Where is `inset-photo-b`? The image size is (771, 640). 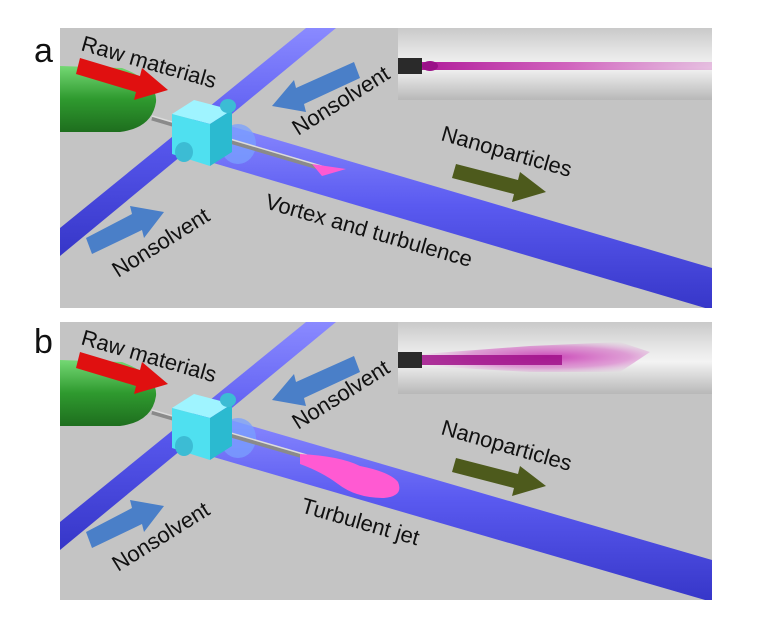 inset-photo-b is located at coordinates (555, 358).